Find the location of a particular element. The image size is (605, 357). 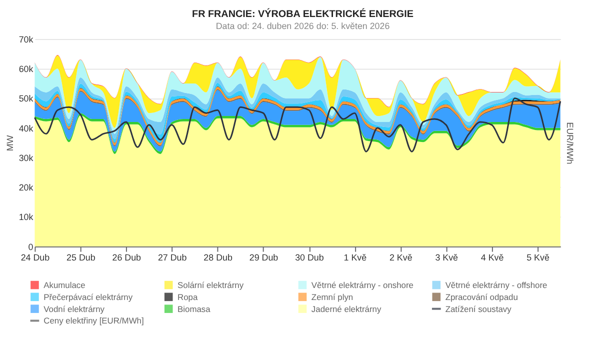

y-tick-label: 50k is located at coordinates (26, 99).